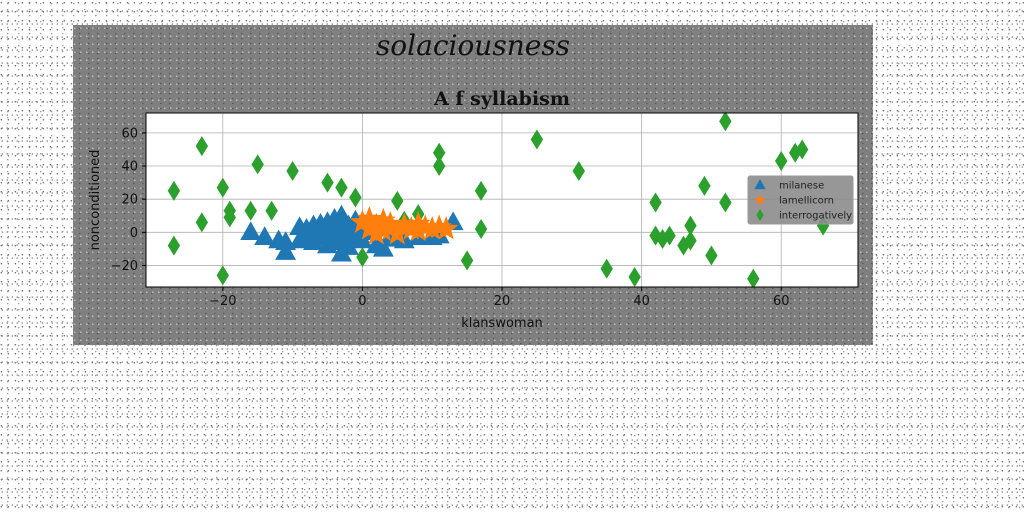 The height and width of the screenshot is (512, 1024). I want to click on y-tick-label: 0, so click(134, 233).